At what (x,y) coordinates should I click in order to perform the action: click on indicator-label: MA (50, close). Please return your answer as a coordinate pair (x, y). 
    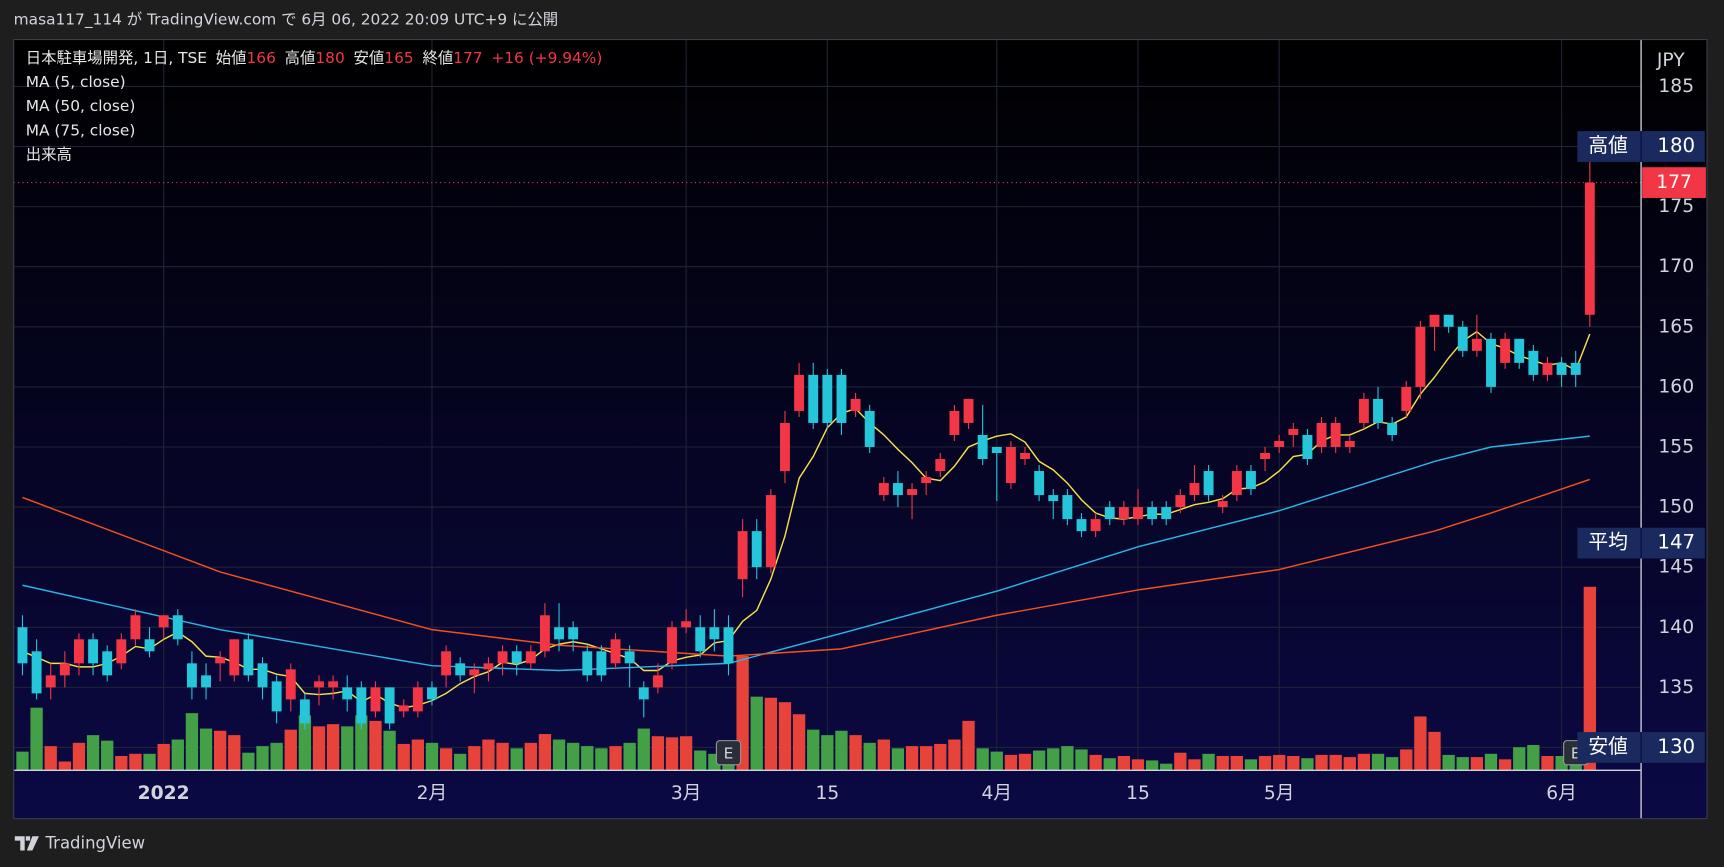
    Looking at the image, I should click on (81, 106).